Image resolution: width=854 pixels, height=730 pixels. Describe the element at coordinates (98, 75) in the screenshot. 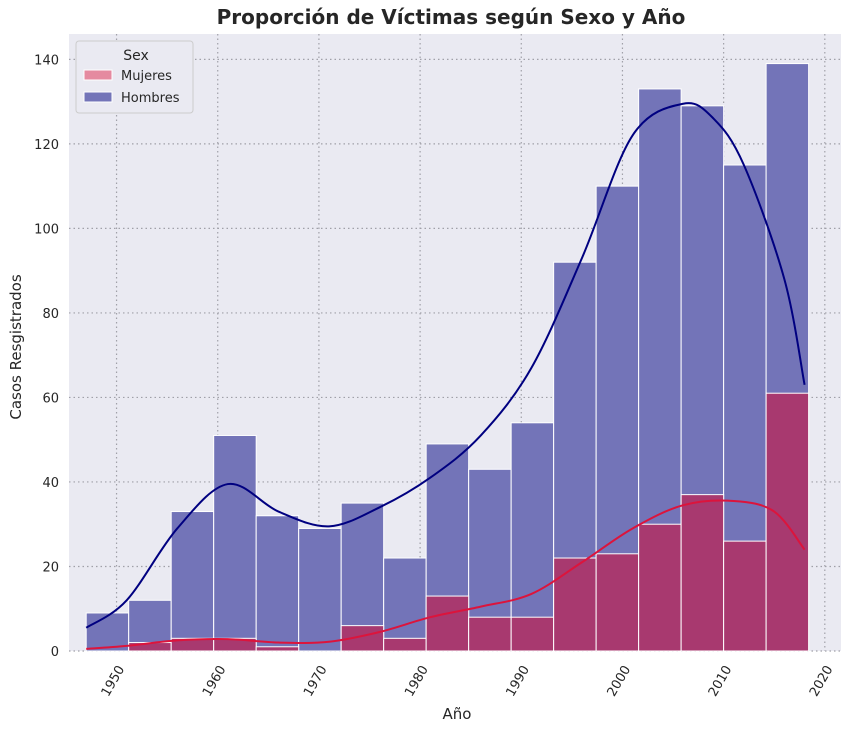

I see `legend-swatch-mujeres` at that location.